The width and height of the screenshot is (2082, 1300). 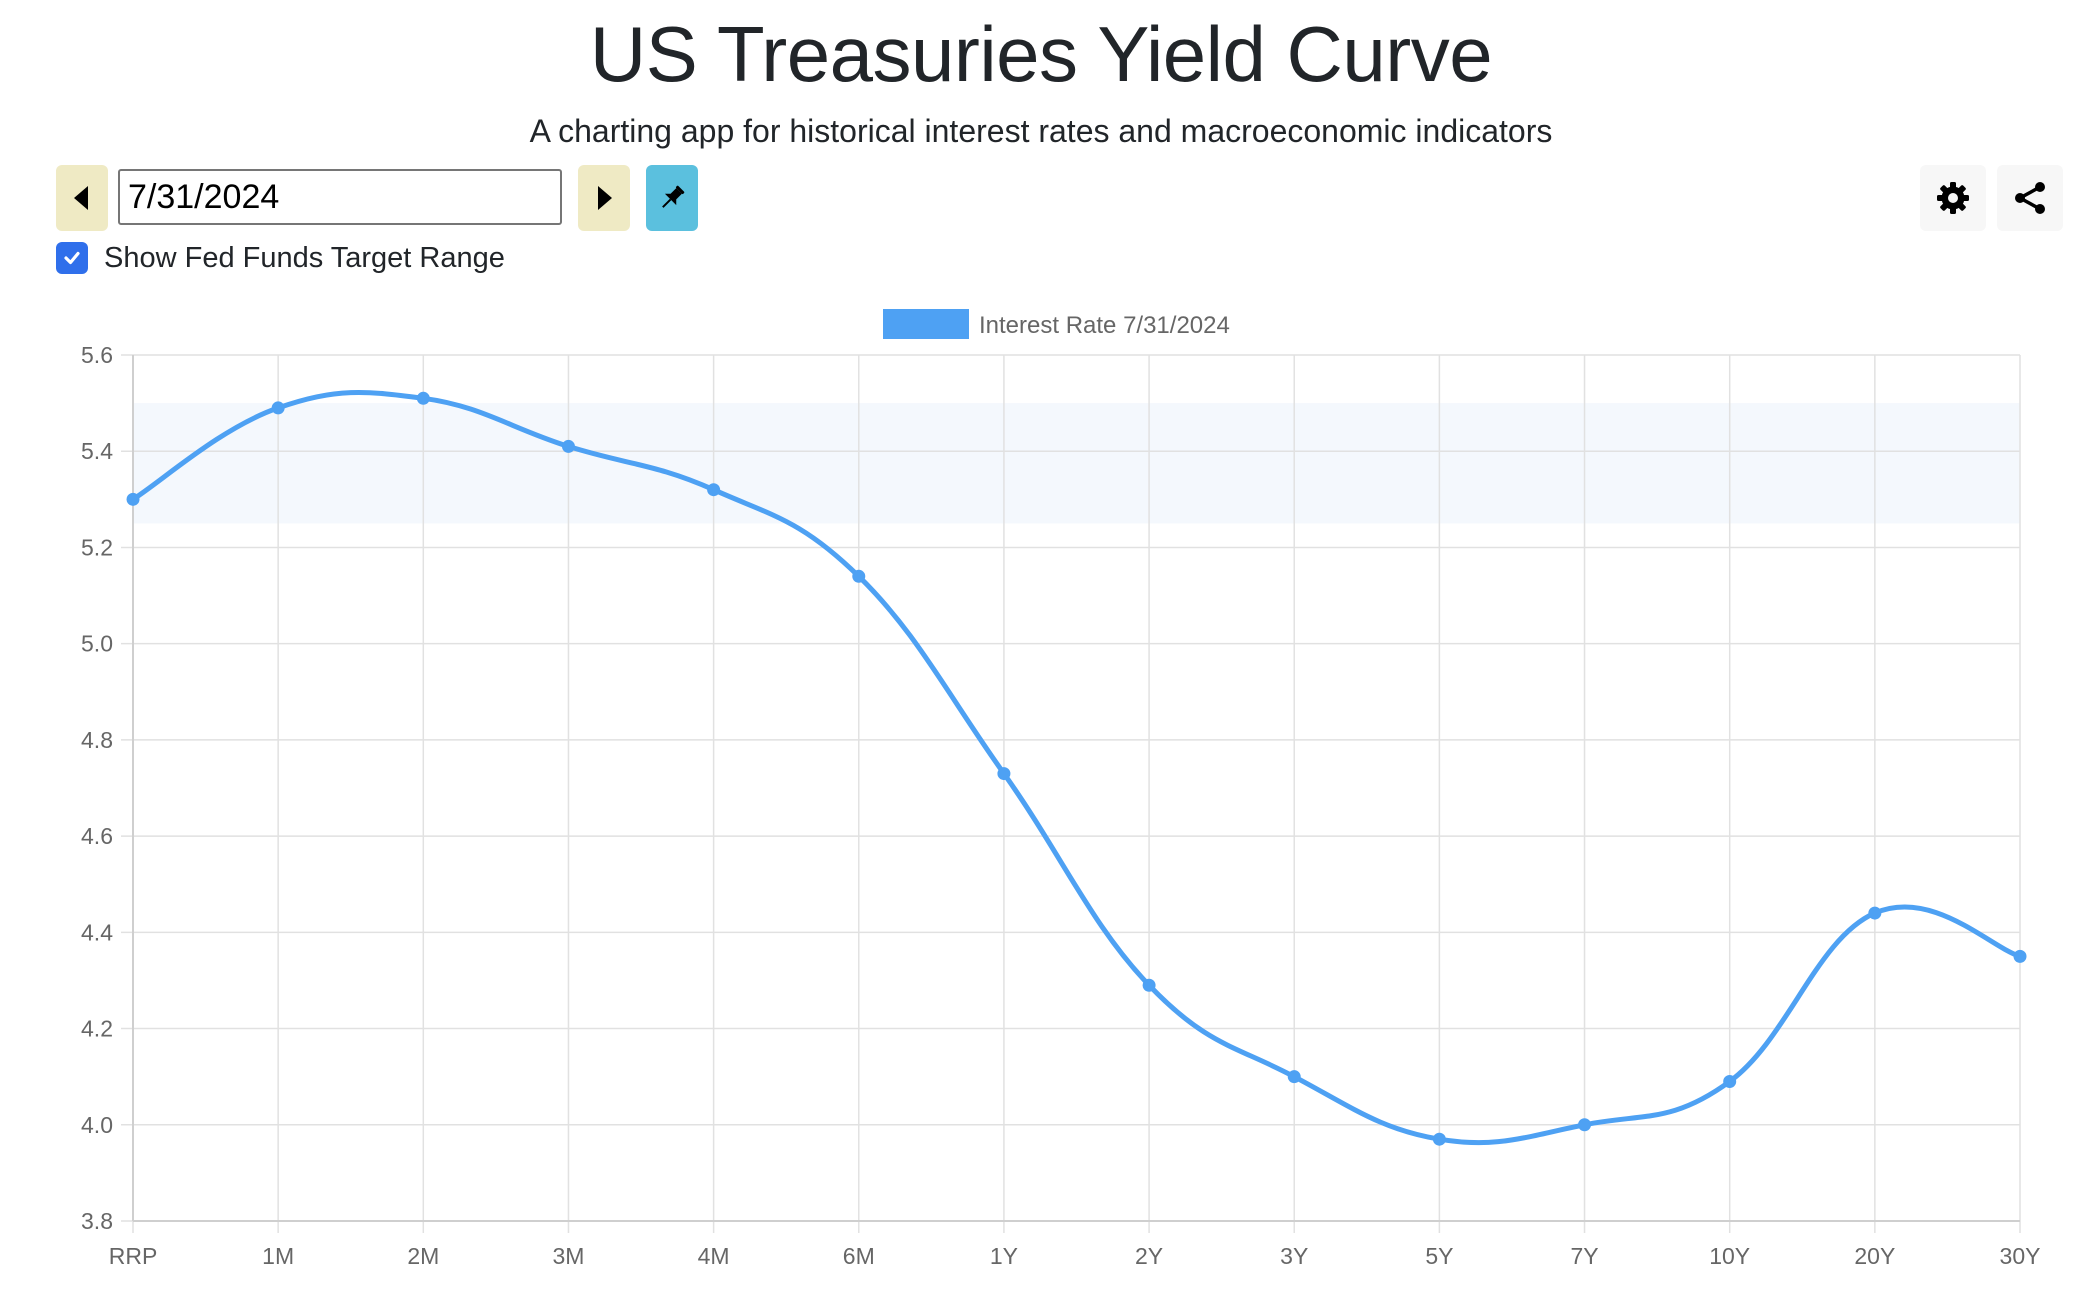 I want to click on caret-right-icon, so click(x=605, y=198).